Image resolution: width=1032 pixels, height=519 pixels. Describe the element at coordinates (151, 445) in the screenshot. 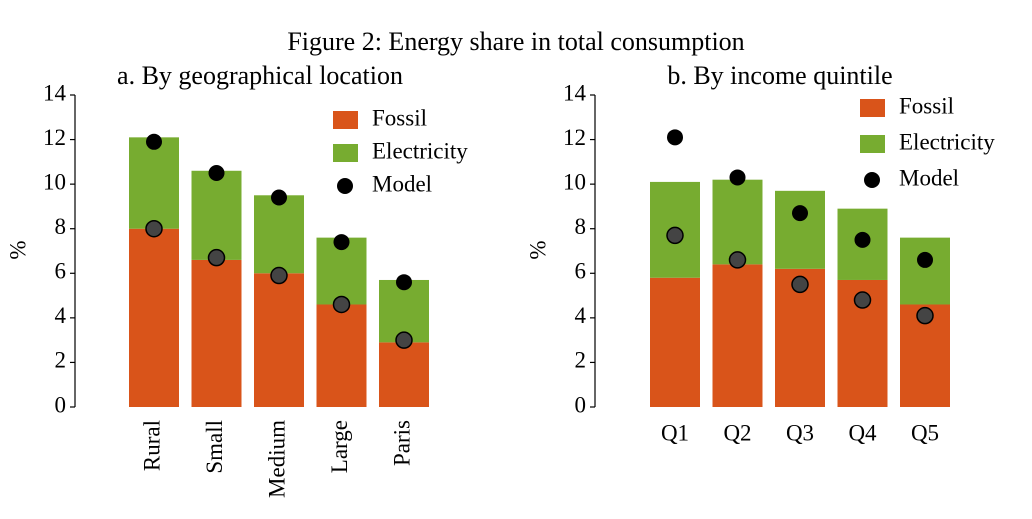

I see `x-tick-label: Rural` at that location.